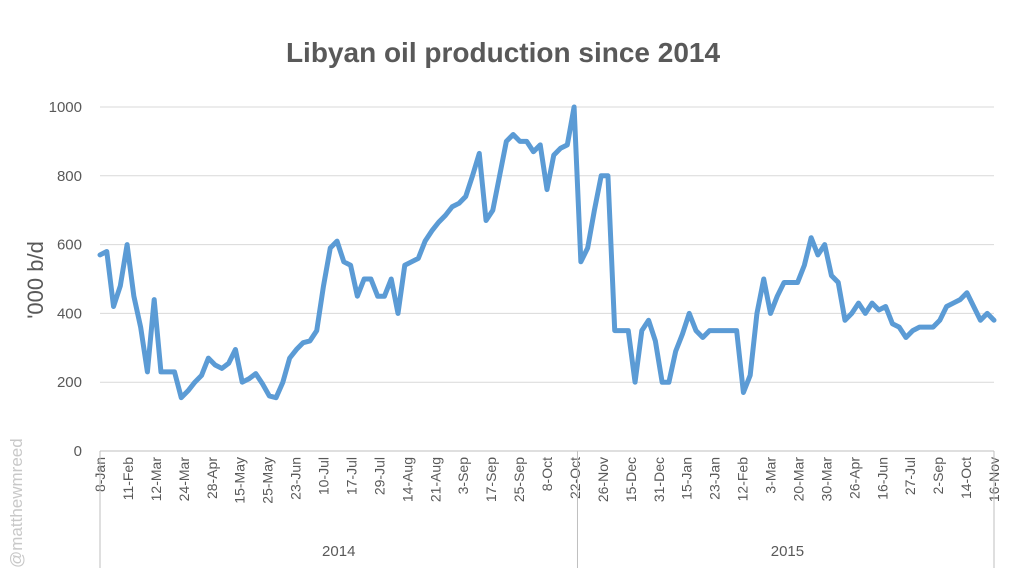  Describe the element at coordinates (407, 479) in the screenshot. I see `x-tick-label: 14-Aug` at that location.